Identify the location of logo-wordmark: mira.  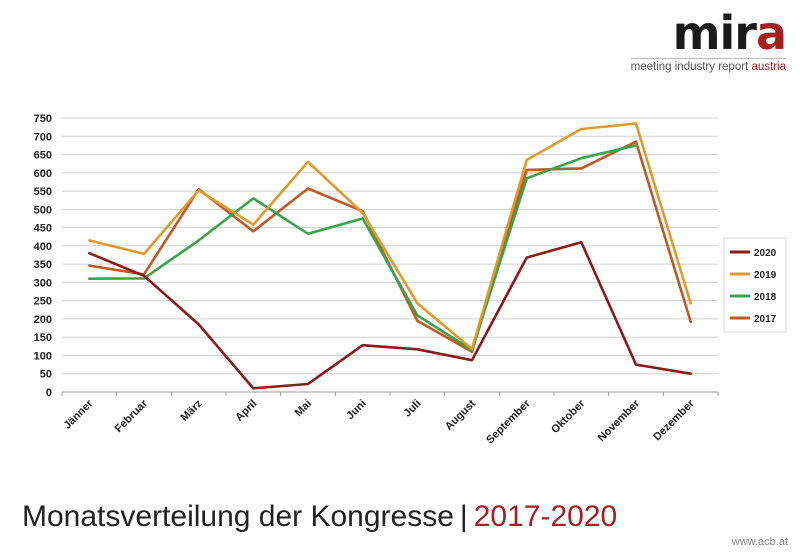
(709, 33).